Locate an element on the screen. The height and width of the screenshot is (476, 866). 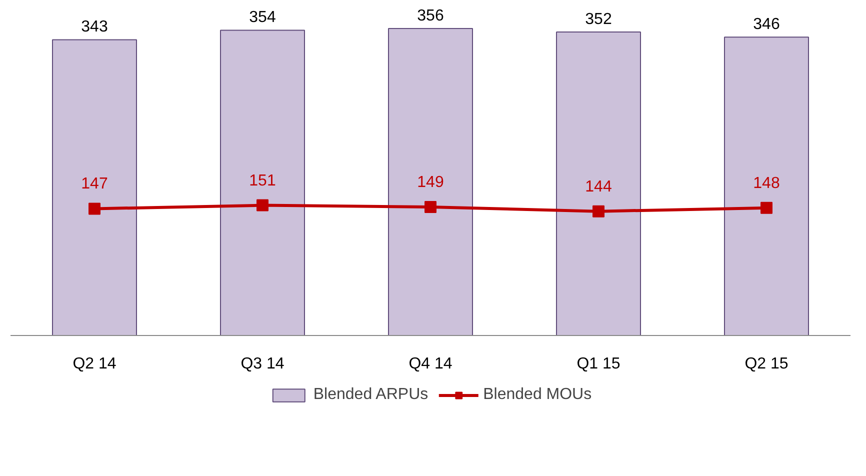
data-label: 149 is located at coordinates (430, 183).